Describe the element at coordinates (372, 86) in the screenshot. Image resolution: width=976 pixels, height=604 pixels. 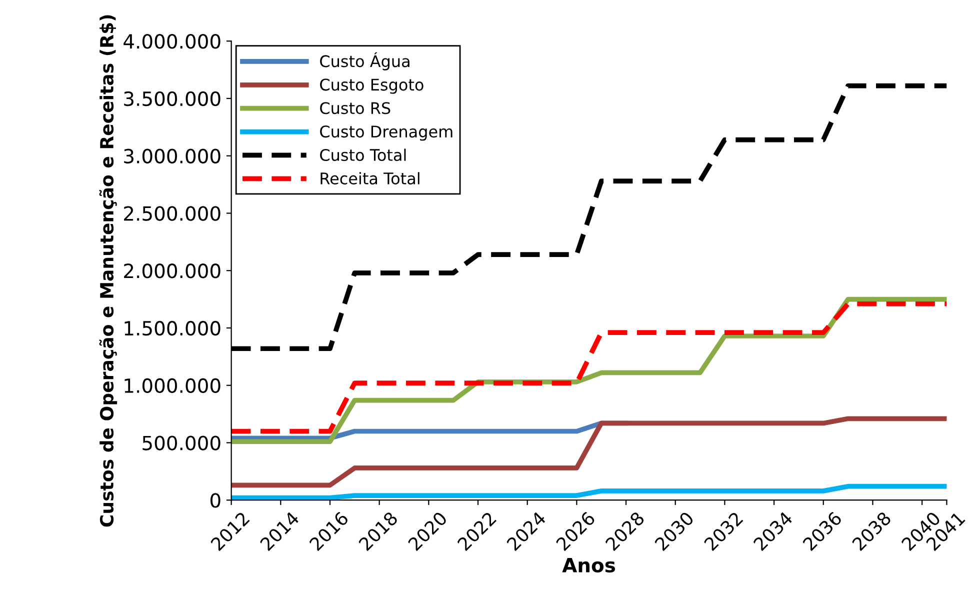
I see `legend-label: Custo Esgoto` at that location.